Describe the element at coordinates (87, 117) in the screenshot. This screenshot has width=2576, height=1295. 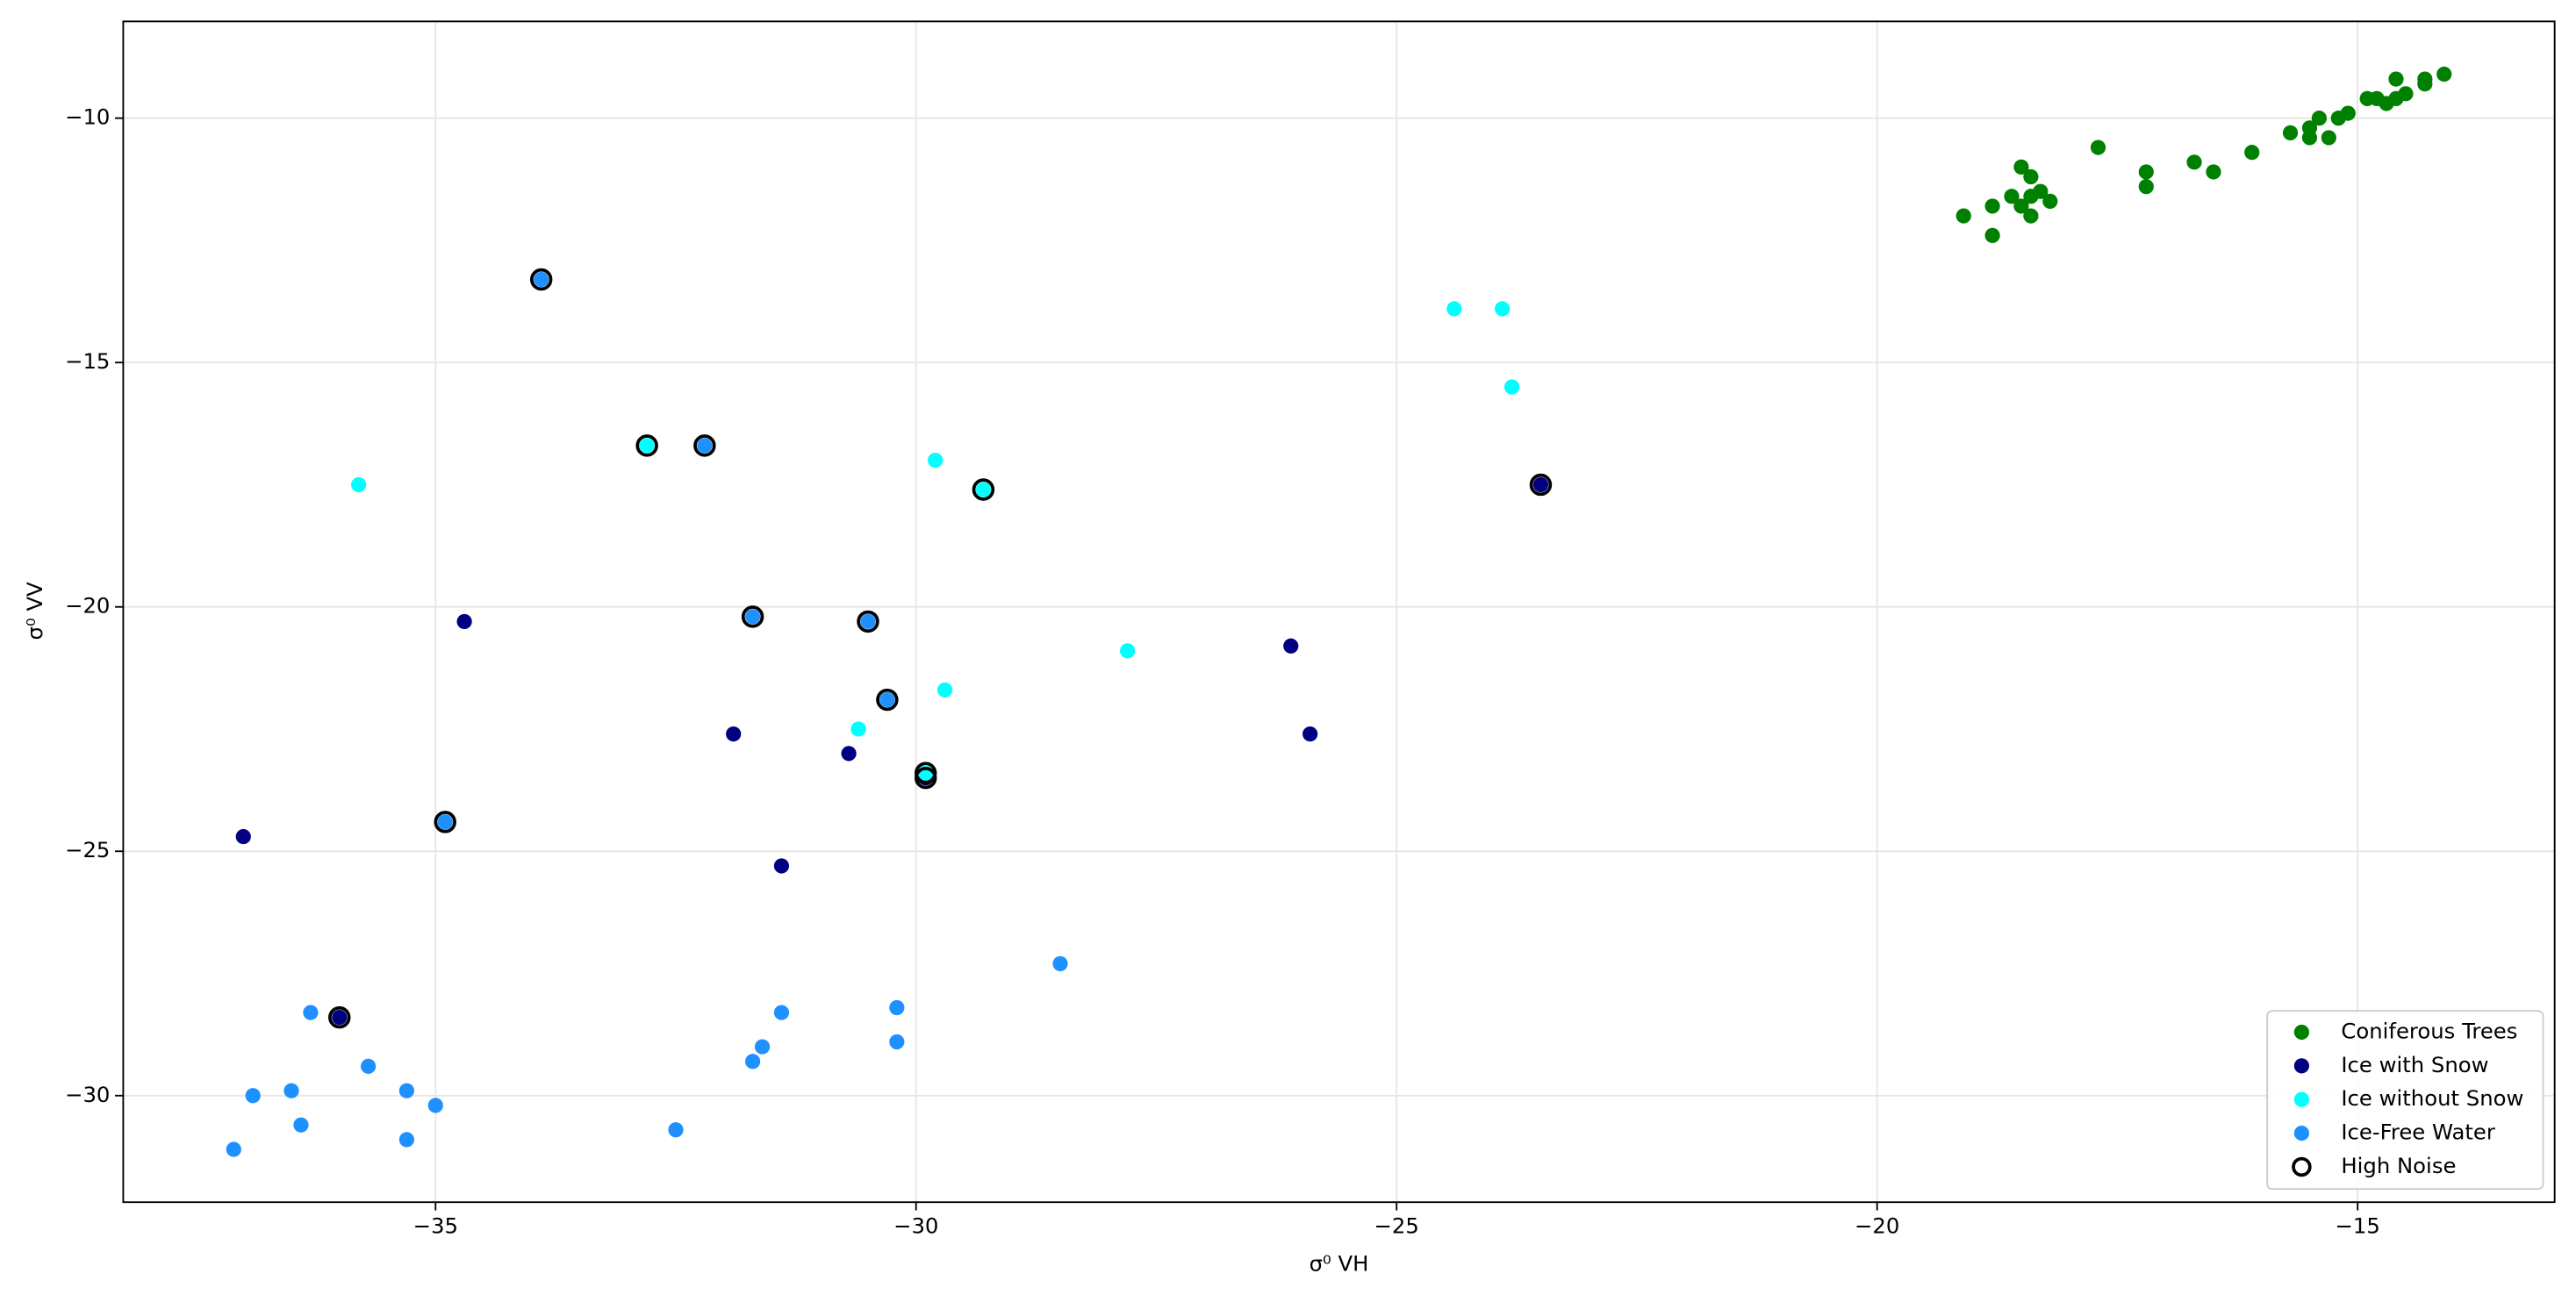
I see `y-tick-label: −10` at that location.